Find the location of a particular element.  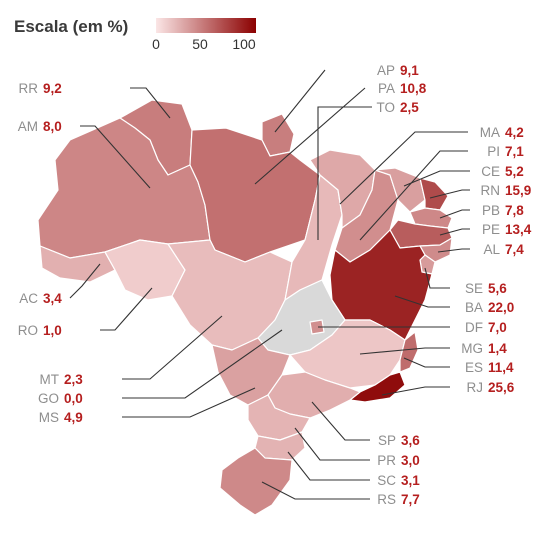

state-value: 7,7 is located at coordinates (410, 499).